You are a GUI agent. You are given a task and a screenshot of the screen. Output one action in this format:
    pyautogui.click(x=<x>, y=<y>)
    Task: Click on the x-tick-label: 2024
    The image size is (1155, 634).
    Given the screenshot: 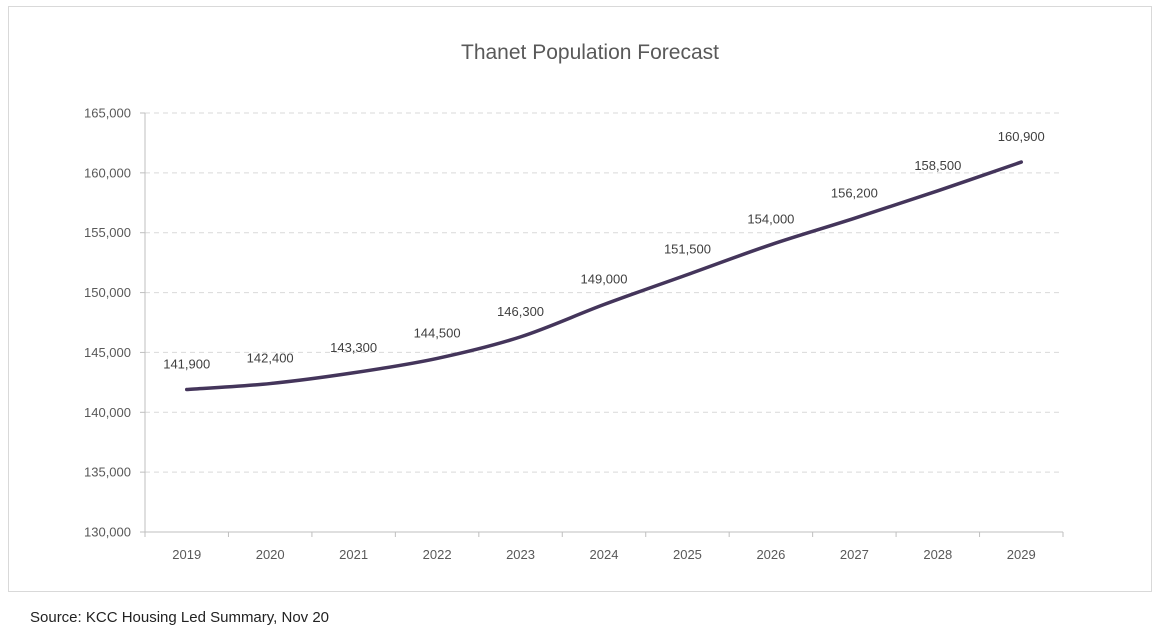 What is the action you would take?
    pyautogui.click(x=604, y=554)
    